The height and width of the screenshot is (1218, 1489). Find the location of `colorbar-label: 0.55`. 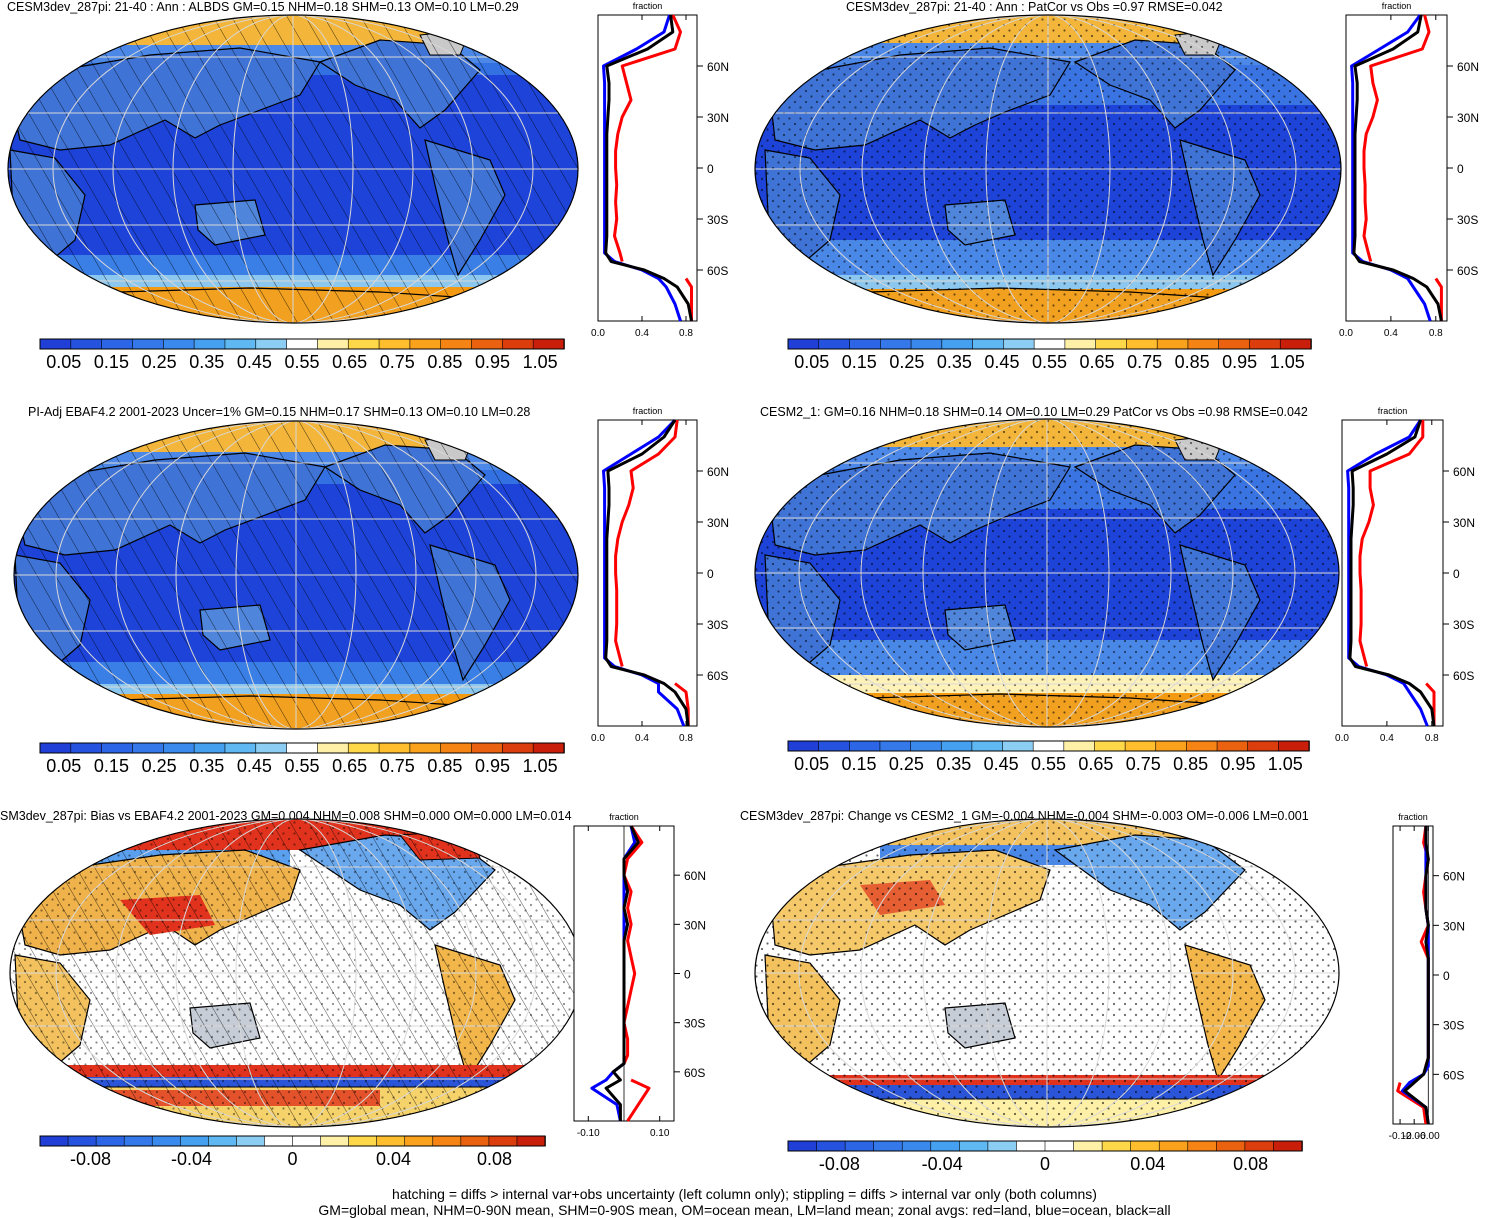

colorbar-label: 0.55 is located at coordinates (1048, 764).